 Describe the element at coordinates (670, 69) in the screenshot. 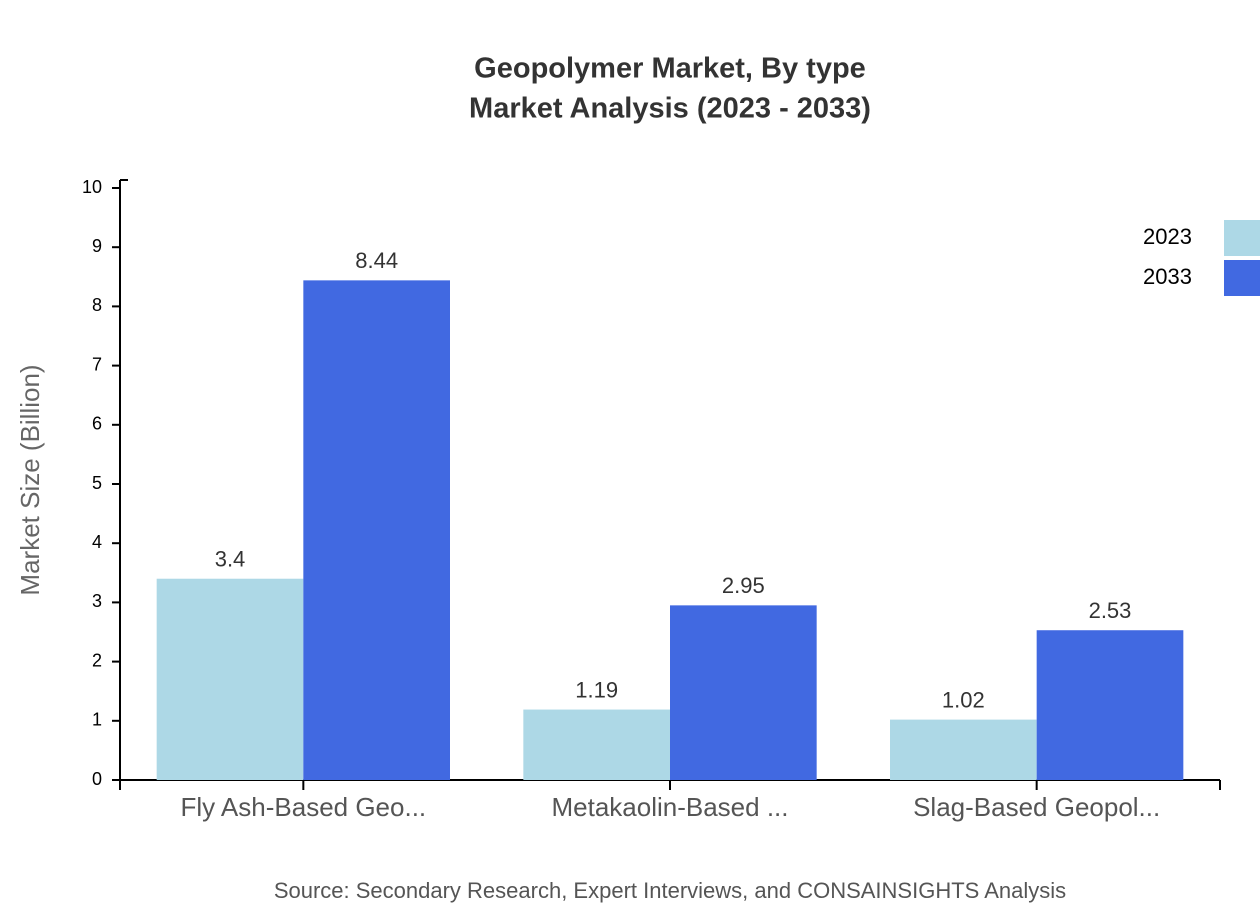

I see `chart-title: Geopolymer Market, By type` at that location.